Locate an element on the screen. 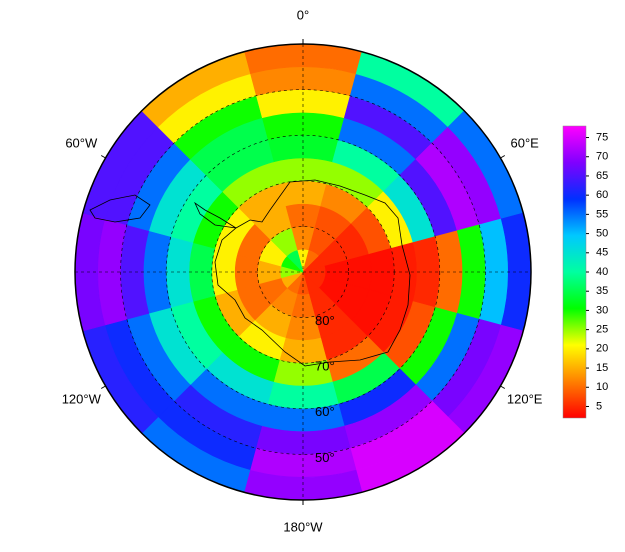 This screenshot has height=552, width=625. colorbar-label: 25 is located at coordinates (602, 330).